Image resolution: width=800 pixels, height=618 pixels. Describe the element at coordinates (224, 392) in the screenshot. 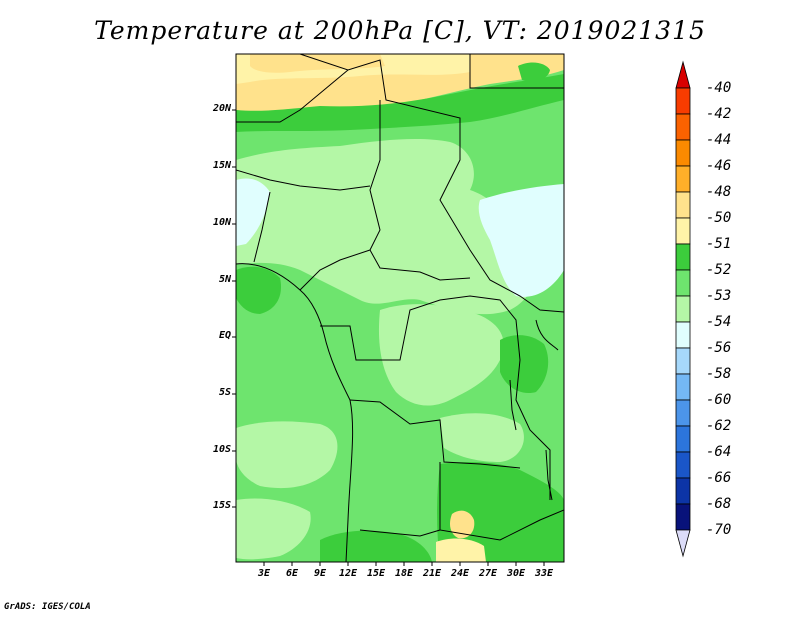

I see `lat-label-5s: 5S` at that location.